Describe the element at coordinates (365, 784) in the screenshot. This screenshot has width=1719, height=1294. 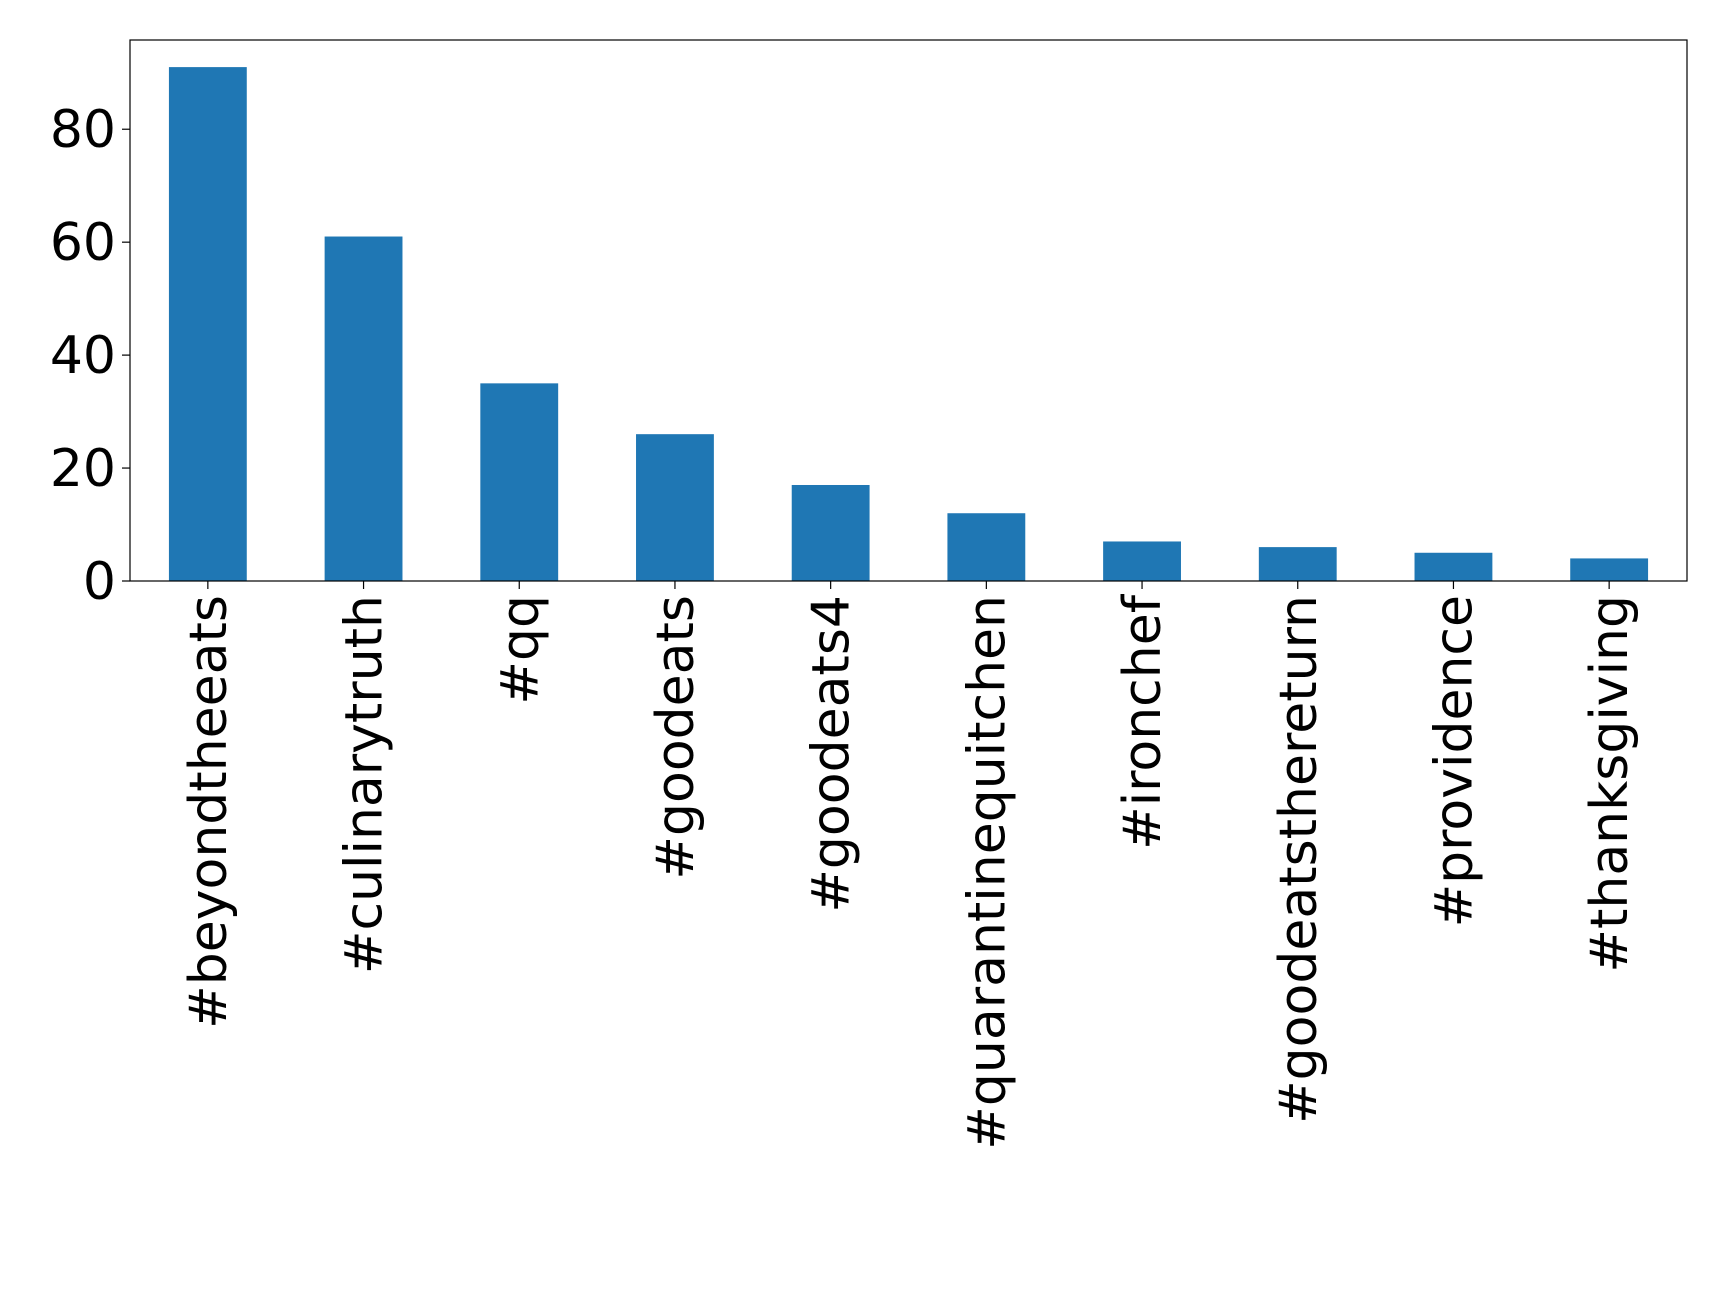
I see `x-tick-label: #culinarytruth` at that location.